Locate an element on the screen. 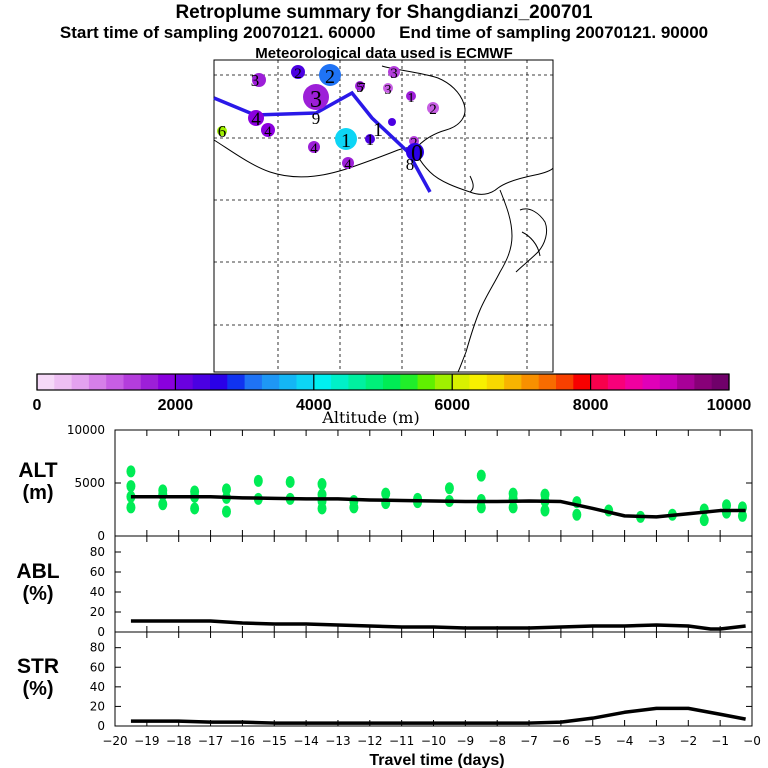 Image resolution: width=768 pixels, height=768 pixels. colorbar: 0 2000 4000 6000 8000 10000 Altitude (m) is located at coordinates (392, 400).